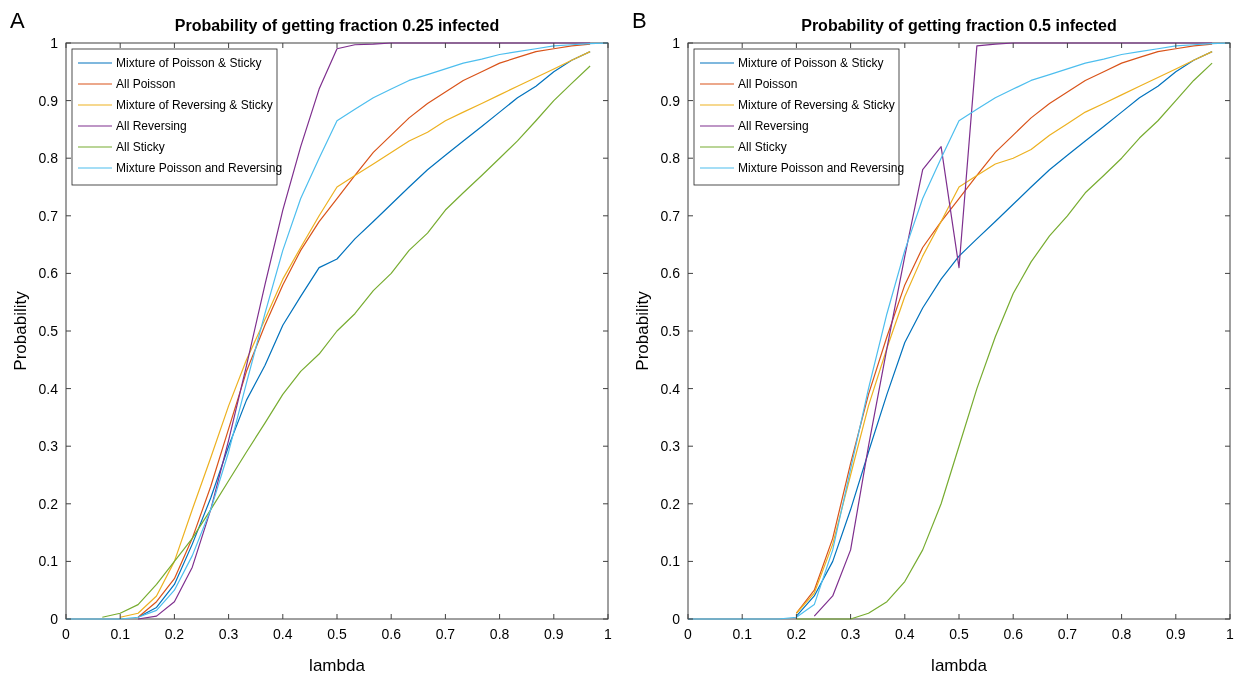 The image size is (1244, 685). What do you see at coordinates (959, 25) in the screenshot?
I see `chart-title: Probability of getting fraction 0.5 infected` at bounding box center [959, 25].